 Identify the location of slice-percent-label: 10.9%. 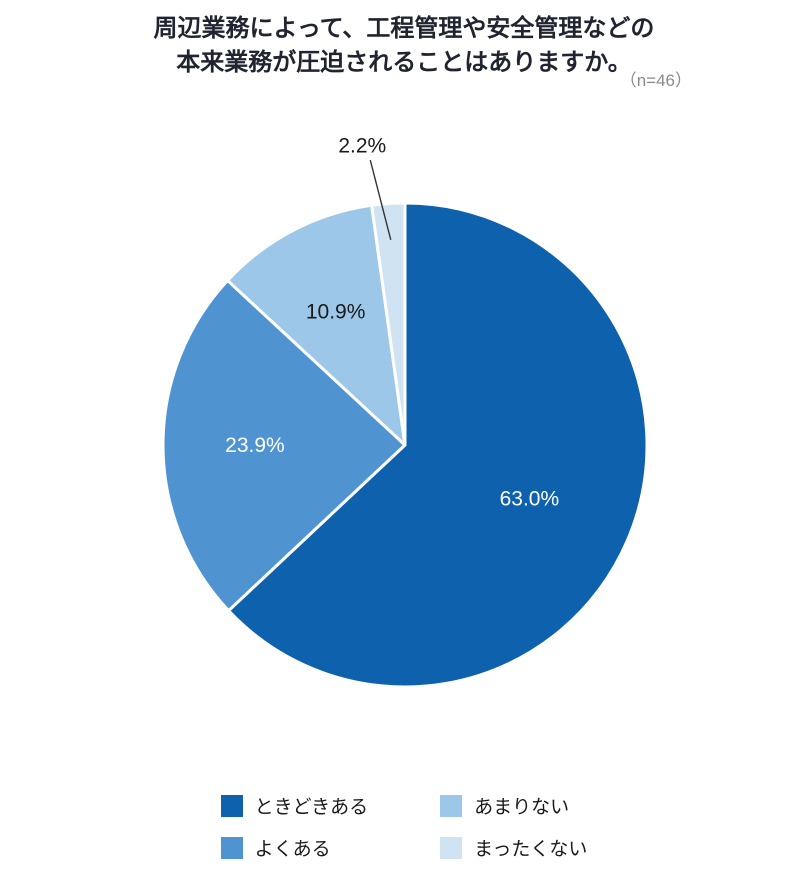
(336, 311).